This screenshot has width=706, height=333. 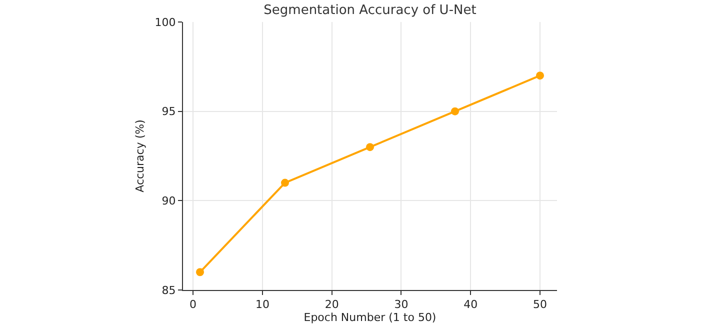 I want to click on chart-title: Segmentation Accuracy of U-Net, so click(x=370, y=10).